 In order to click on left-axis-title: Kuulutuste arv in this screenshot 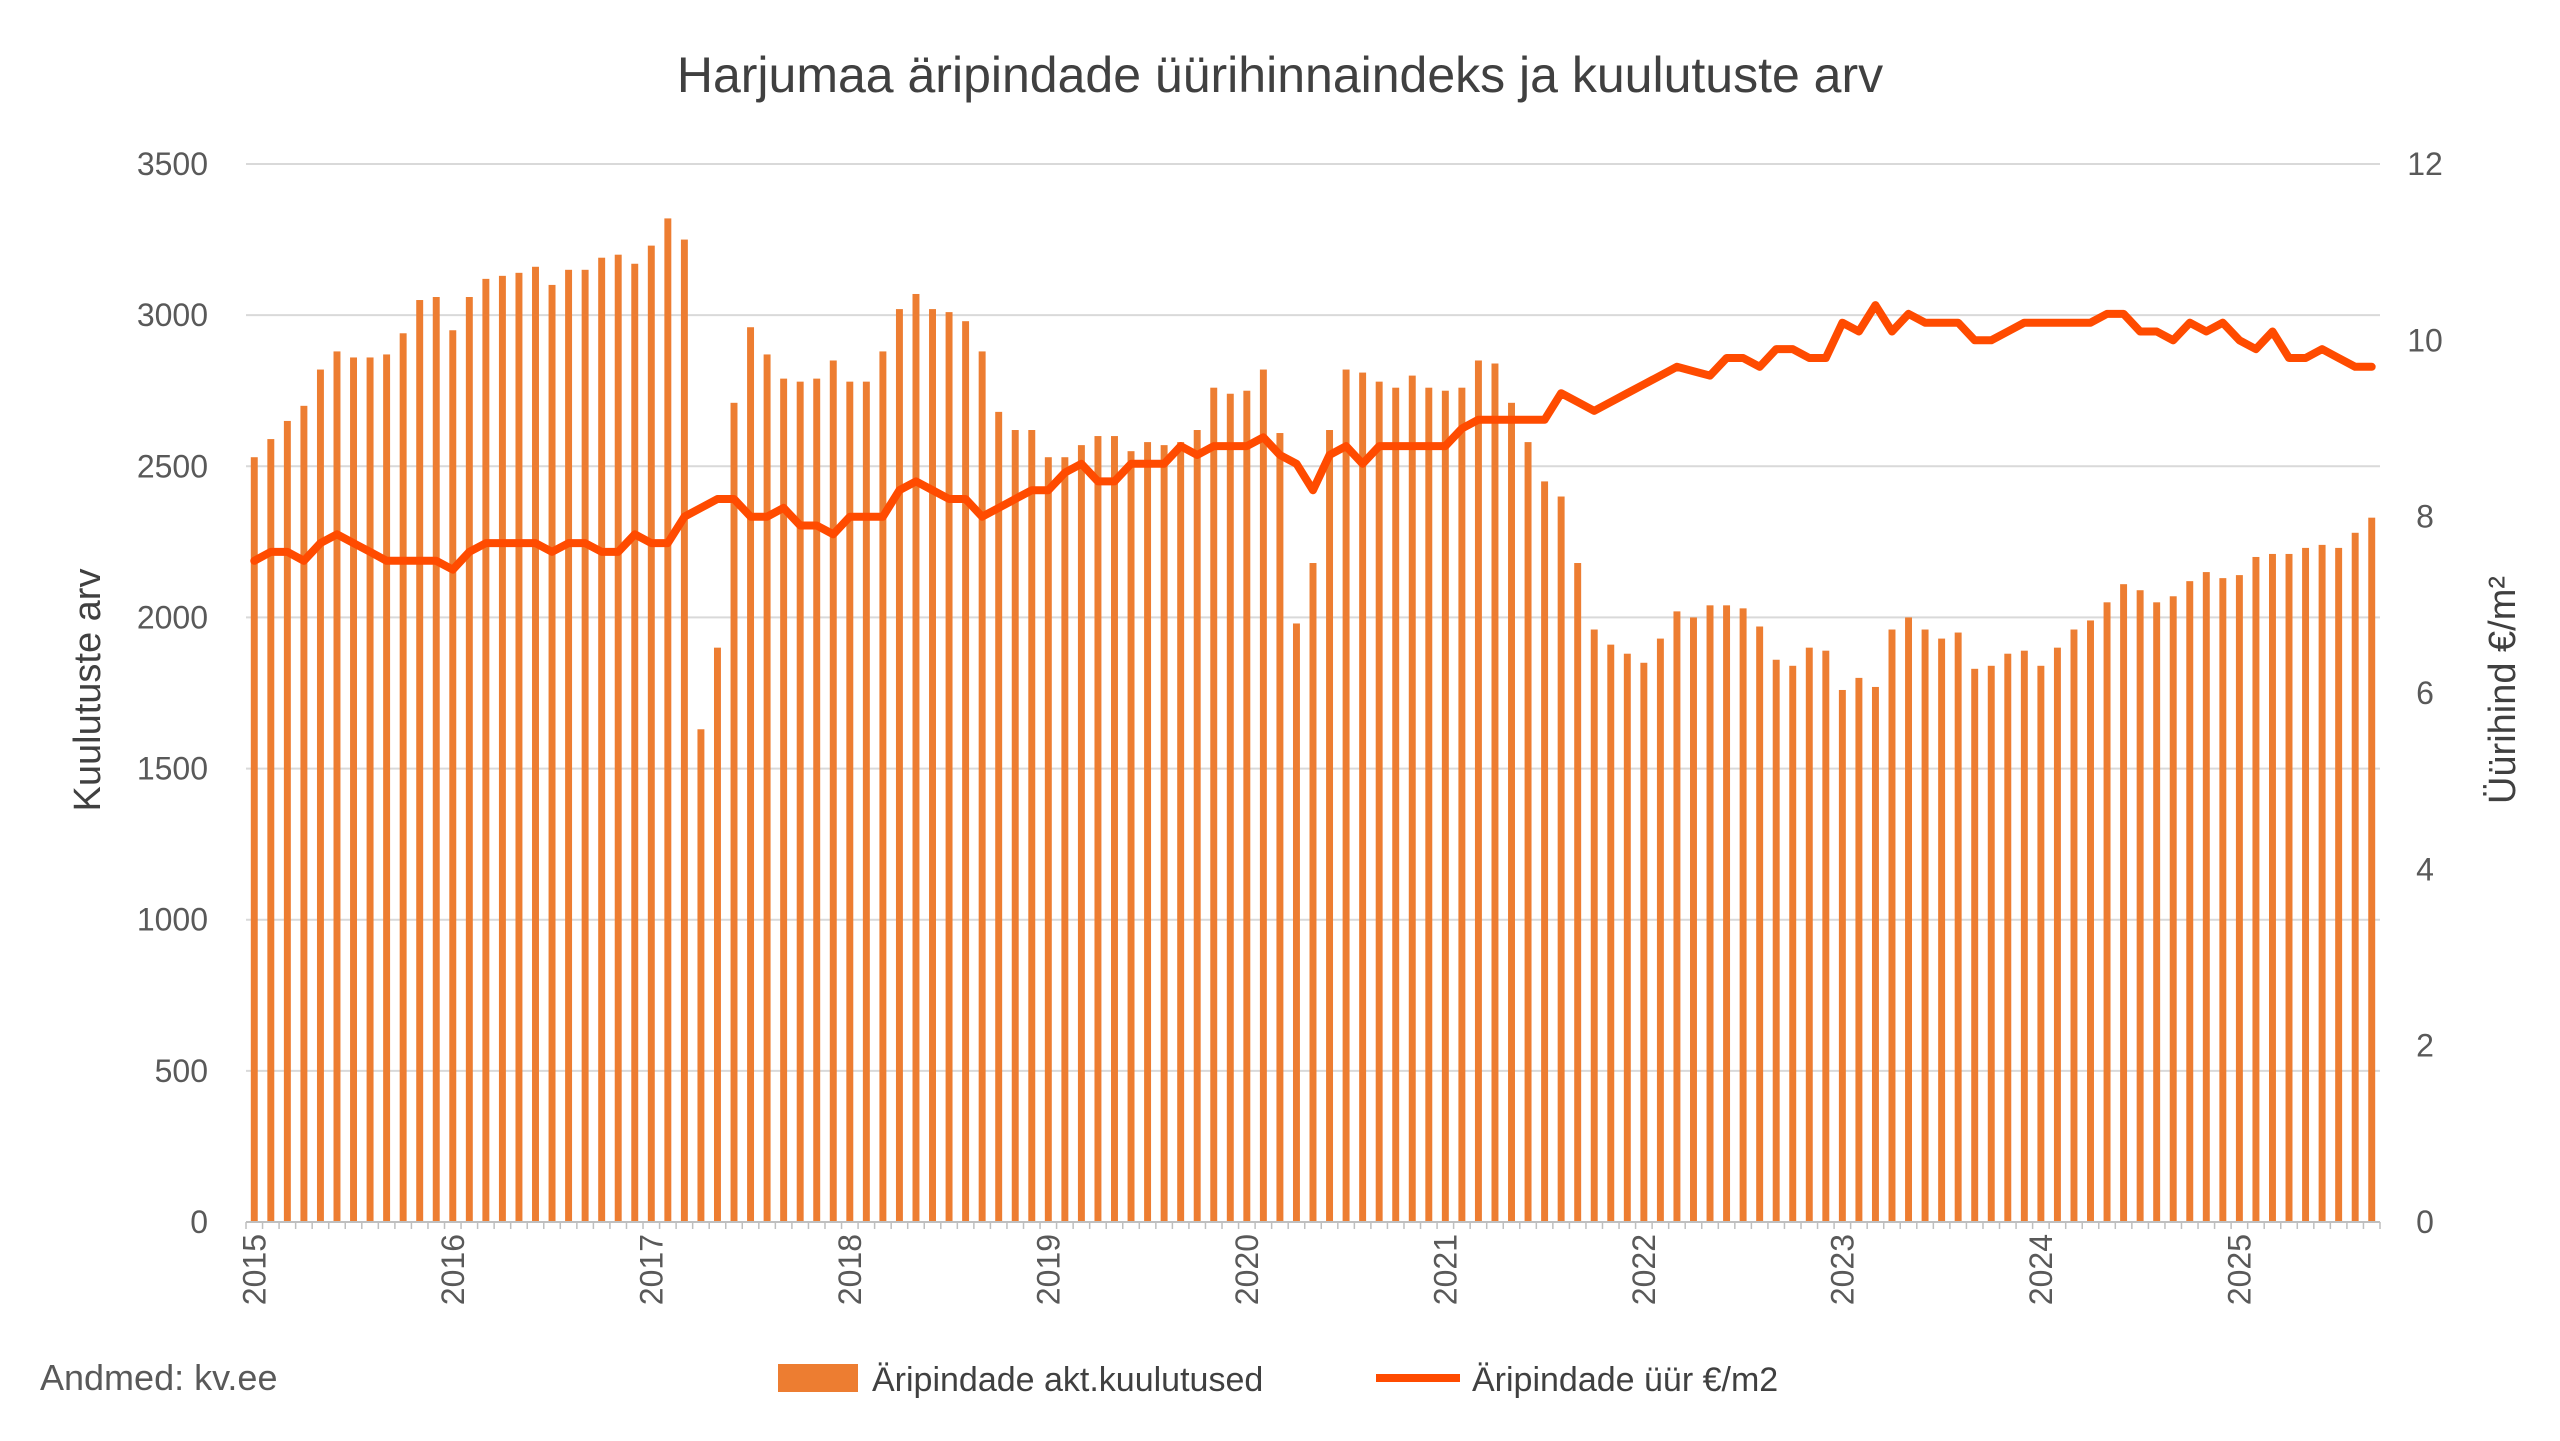, I will do `click(88, 690)`.